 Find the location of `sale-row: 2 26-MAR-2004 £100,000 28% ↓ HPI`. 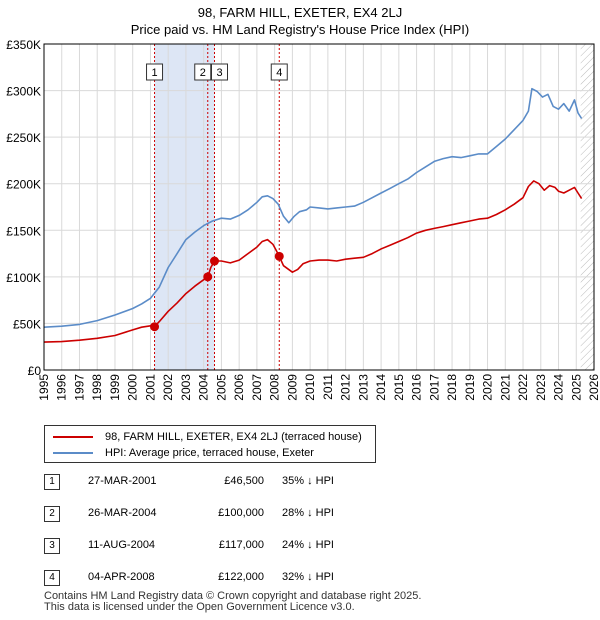

sale-row: 2 26-MAR-2004 £100,000 28% ↓ HPI is located at coordinates (234, 514).